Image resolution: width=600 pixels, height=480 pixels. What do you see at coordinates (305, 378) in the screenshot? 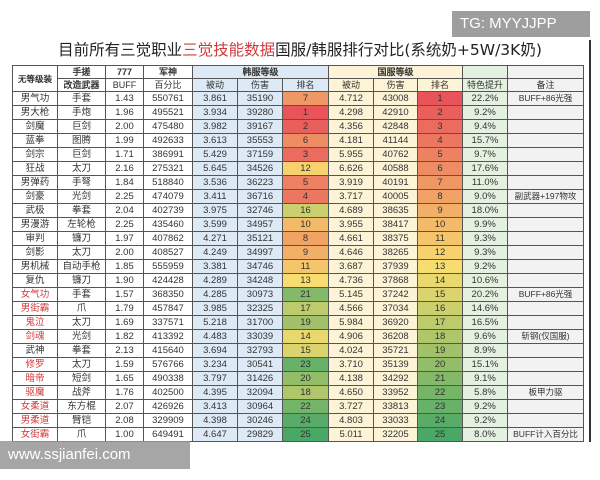
I see `cell-kr-rank: 20` at bounding box center [305, 378].